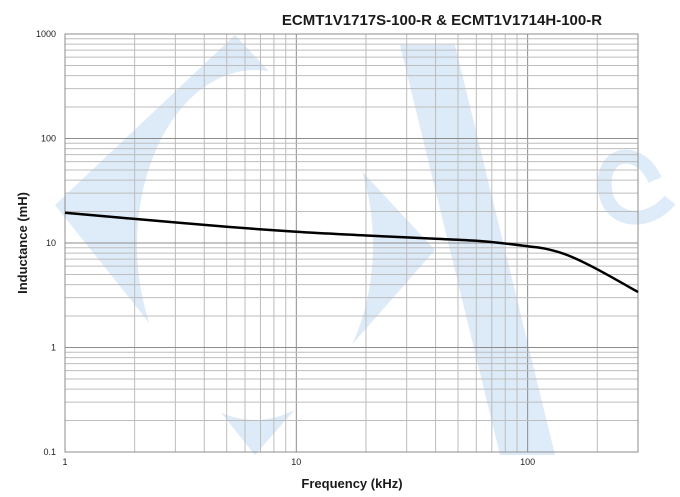 The height and width of the screenshot is (497, 680). Describe the element at coordinates (64, 462) in the screenshot. I see `x-tick-label: 1` at that location.